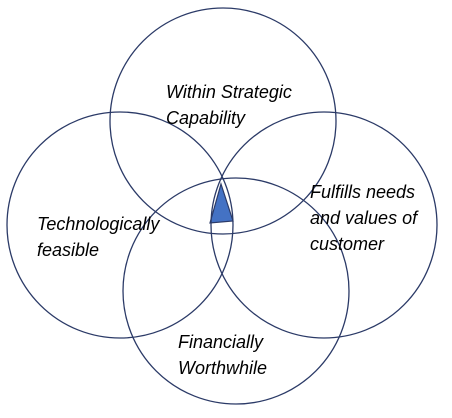 The width and height of the screenshot is (452, 418). I want to click on label-technologically-feasible: Technologically feasible, so click(98, 237).